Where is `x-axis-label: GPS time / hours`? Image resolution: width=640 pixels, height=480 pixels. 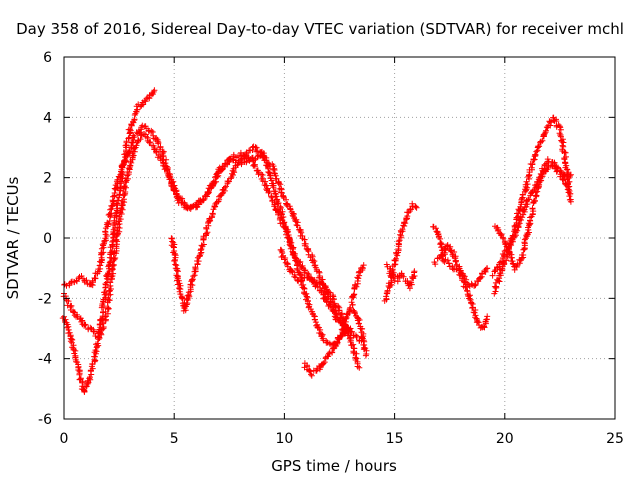
x-axis-label: GPS time / hours is located at coordinates (334, 466).